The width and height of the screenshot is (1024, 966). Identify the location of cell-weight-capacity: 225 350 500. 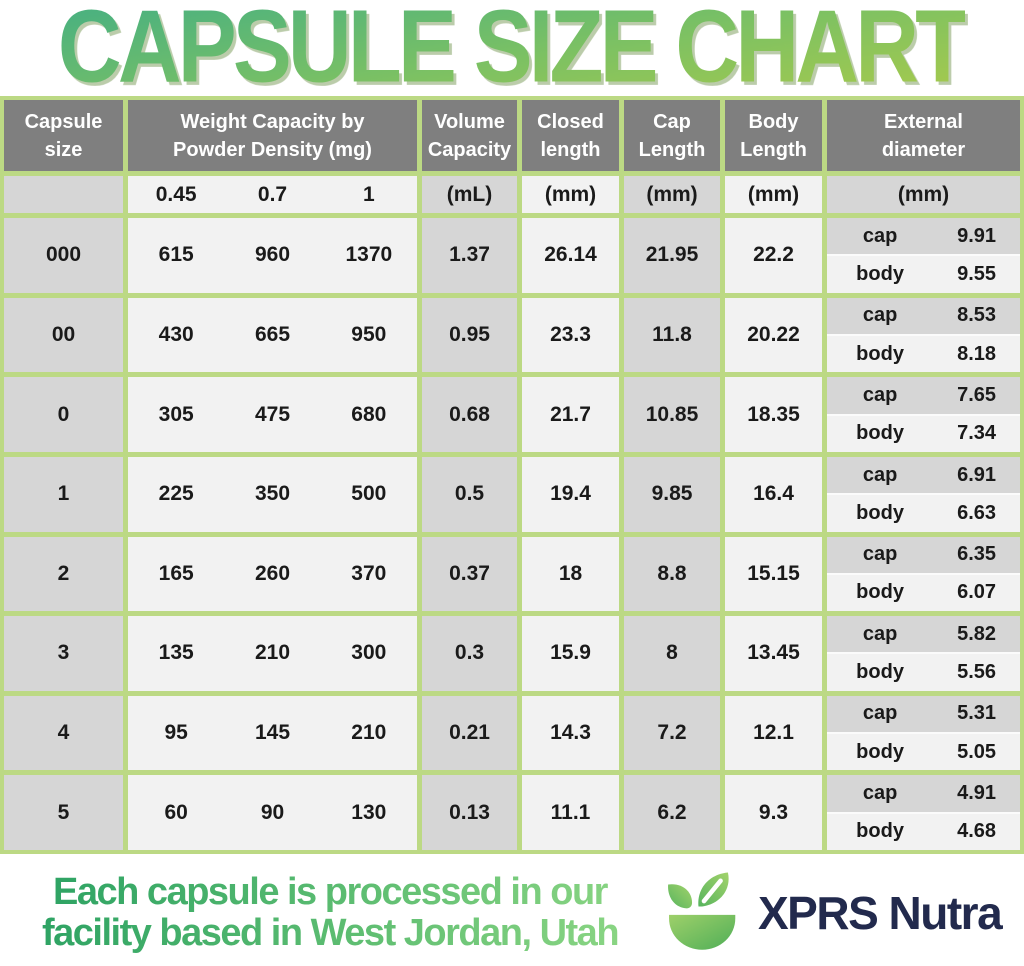
(272, 494).